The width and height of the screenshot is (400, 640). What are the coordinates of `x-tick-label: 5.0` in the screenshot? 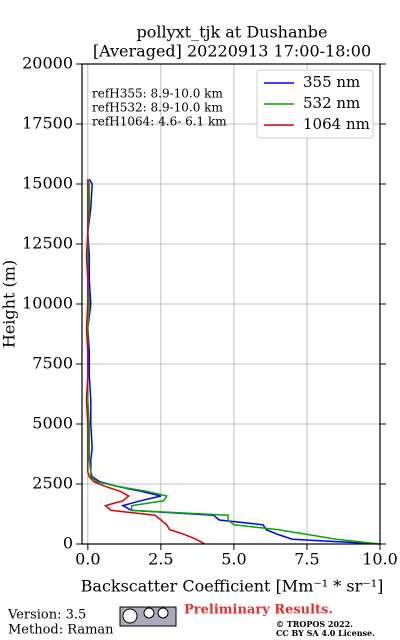 It's located at (233, 559).